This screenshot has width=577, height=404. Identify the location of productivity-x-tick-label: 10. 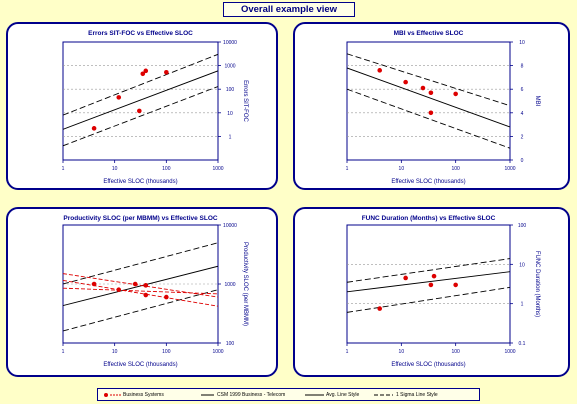
(115, 352).